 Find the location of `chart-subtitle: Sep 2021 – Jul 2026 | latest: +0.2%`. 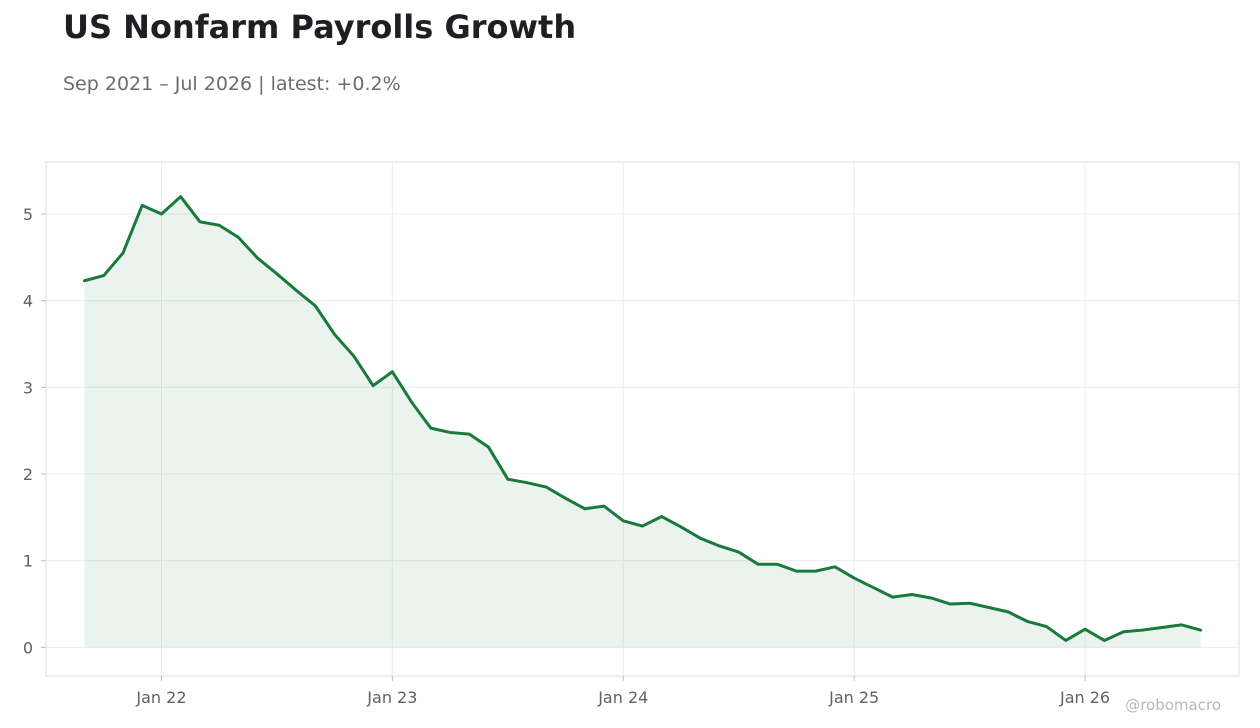

chart-subtitle: Sep 2021 – Jul 2026 | latest: +0.2% is located at coordinates (232, 84).